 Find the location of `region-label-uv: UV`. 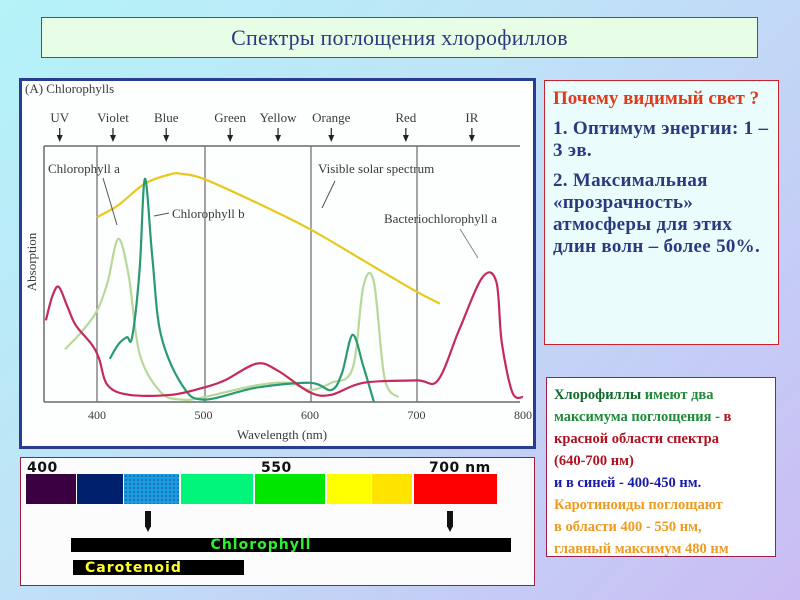

region-label-uv: UV is located at coordinates (60, 126).